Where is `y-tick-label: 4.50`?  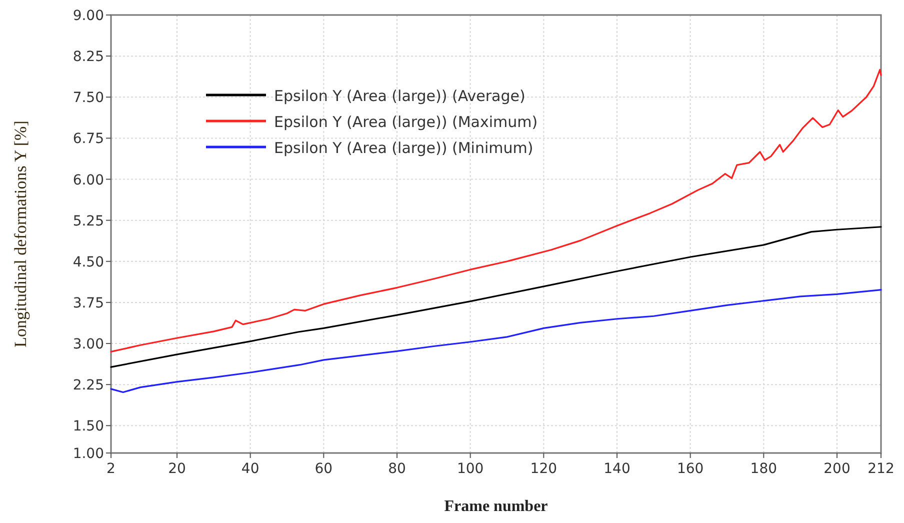
y-tick-label: 4.50 is located at coordinates (88, 262).